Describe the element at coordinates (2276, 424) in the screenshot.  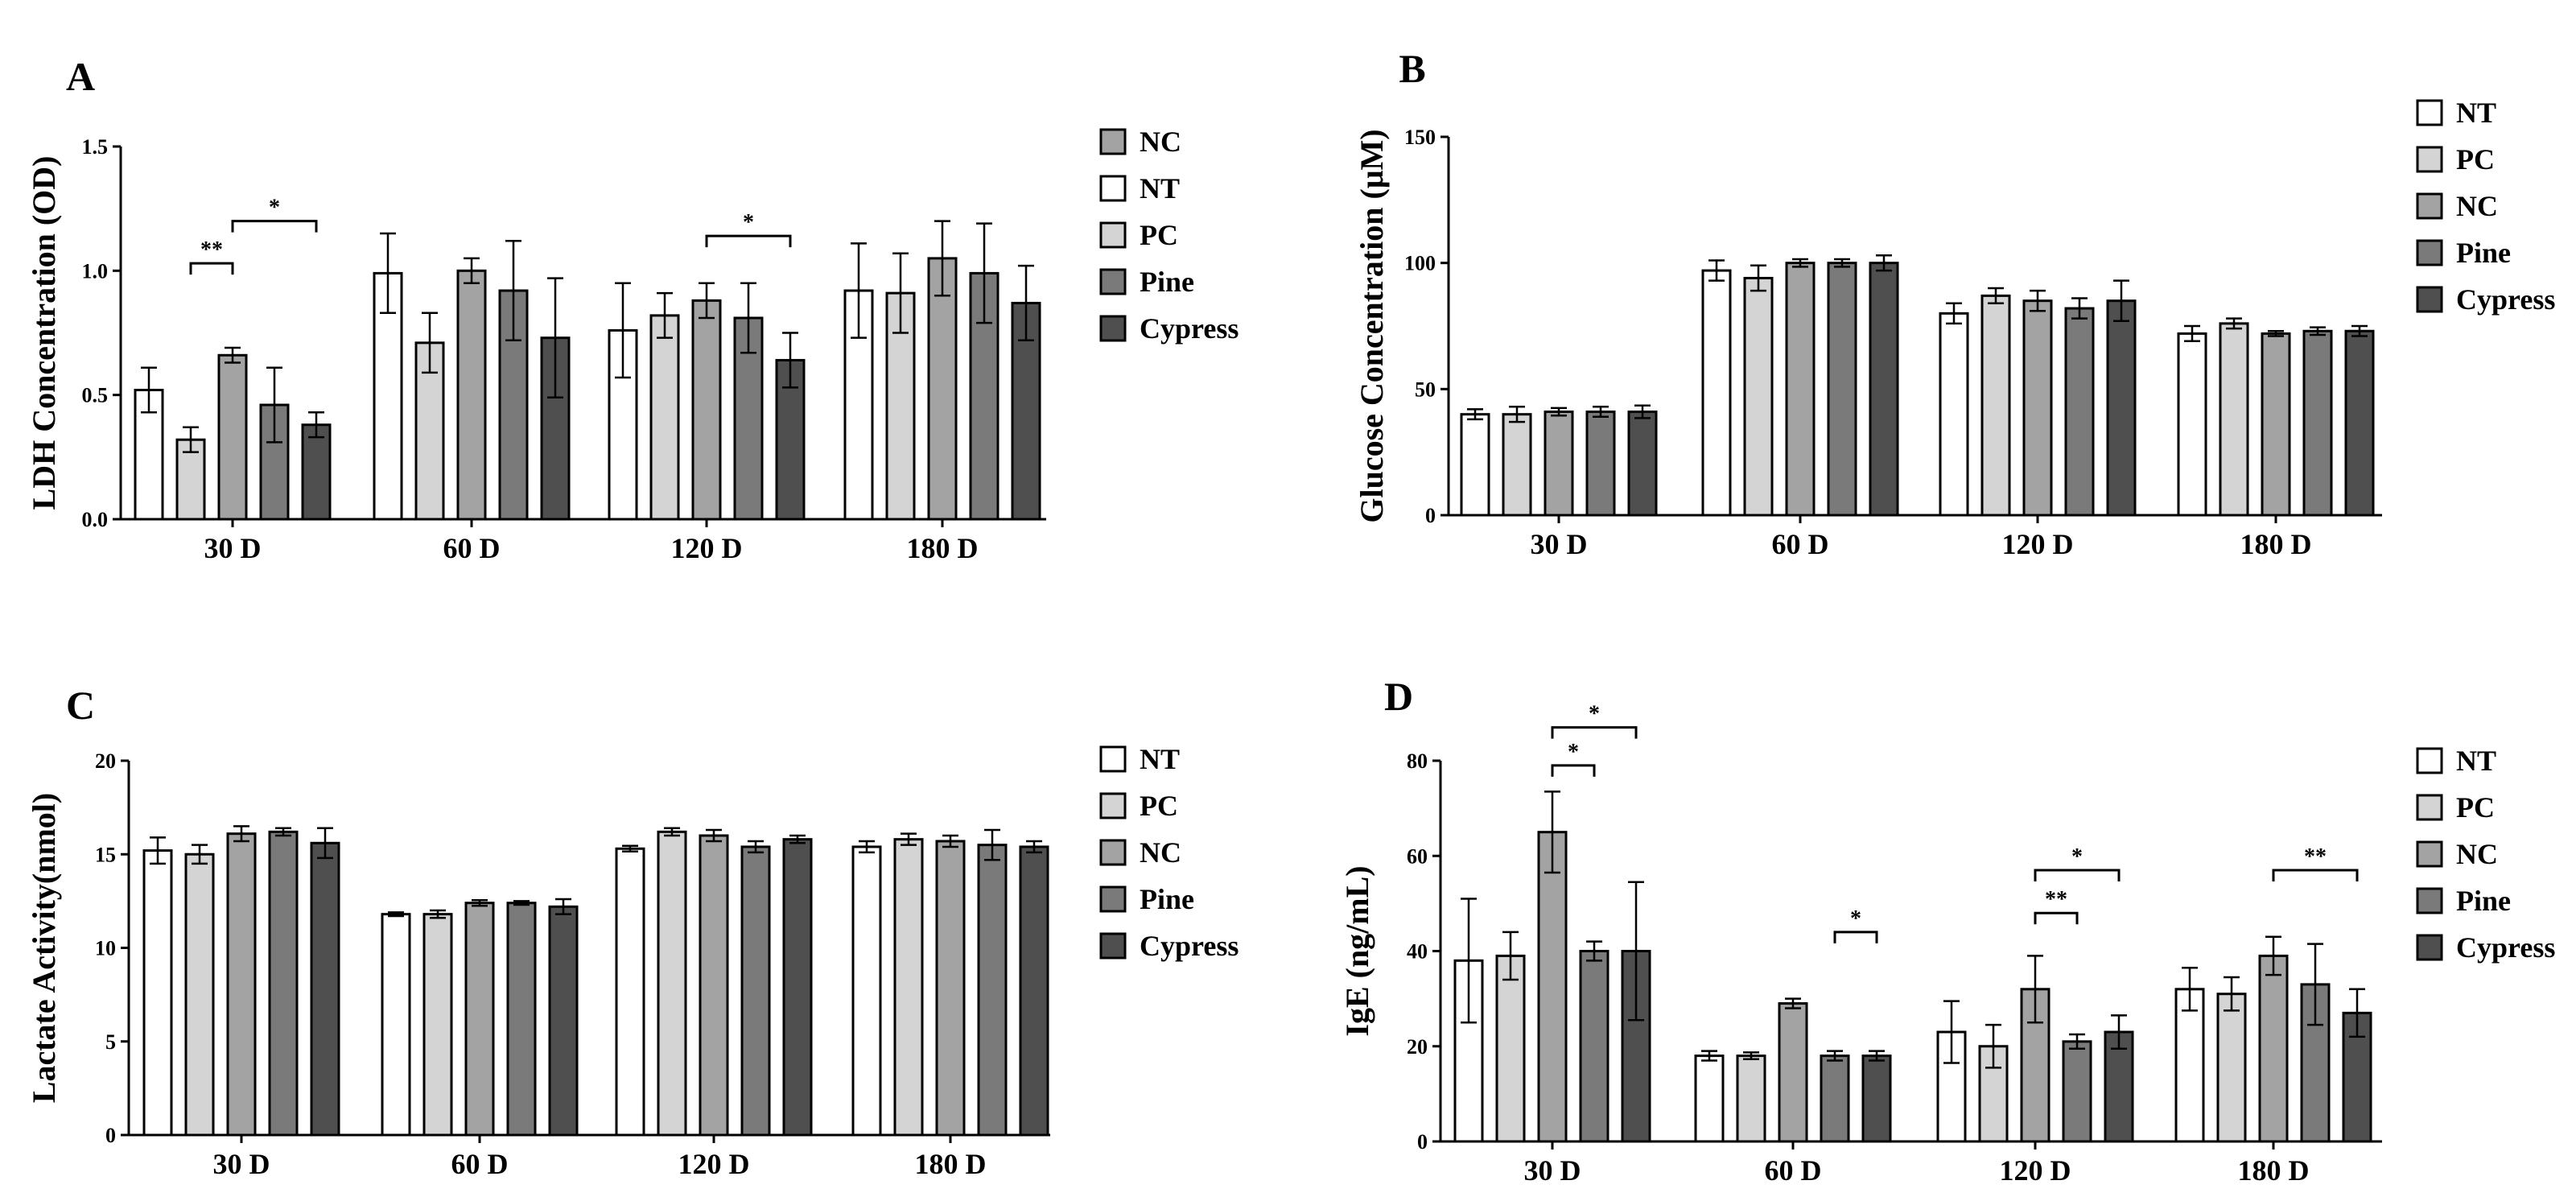
I see `bar-nc-180d` at that location.